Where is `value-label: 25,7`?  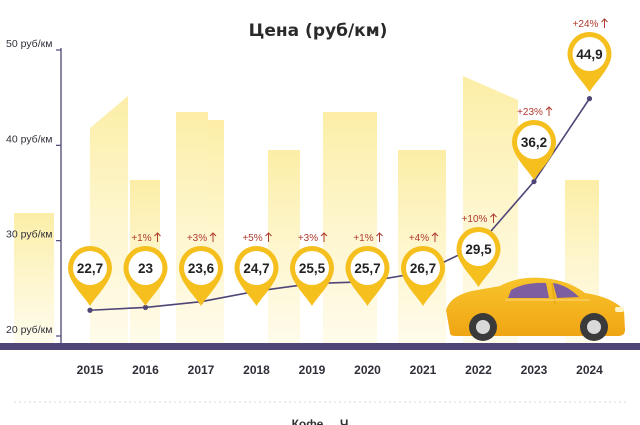 value-label: 25,7 is located at coordinates (367, 268).